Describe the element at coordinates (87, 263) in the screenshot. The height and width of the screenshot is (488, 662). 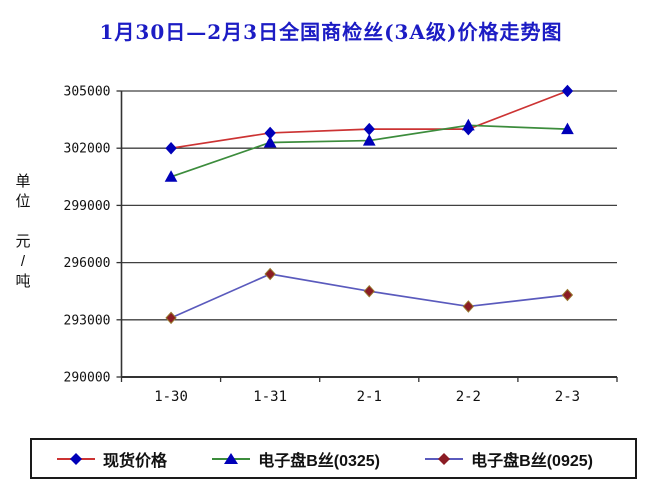
I see `y-tick-label: 296000` at that location.